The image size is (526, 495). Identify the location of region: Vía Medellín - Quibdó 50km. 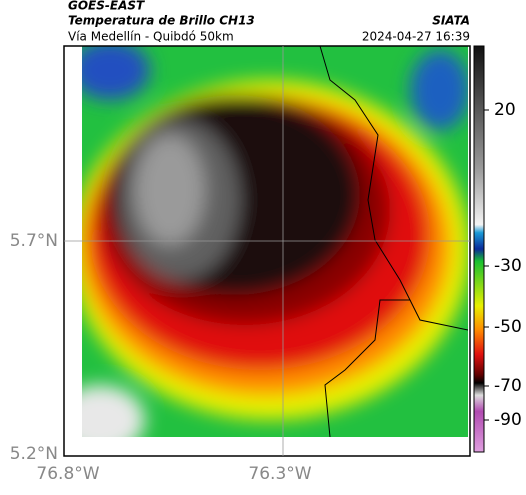
(151, 37).